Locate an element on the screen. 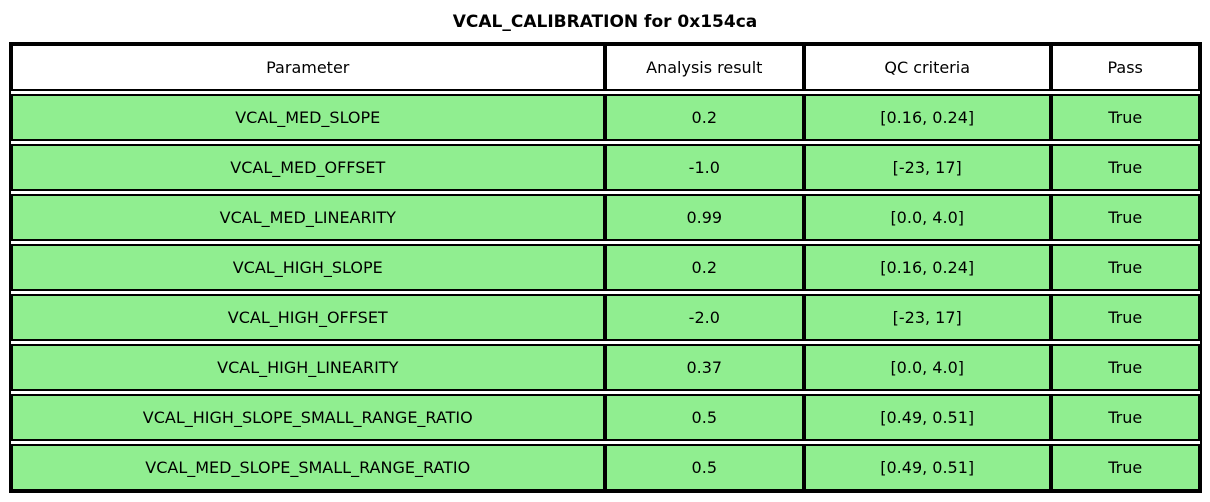 The width and height of the screenshot is (1210, 502). table-row: VCAL_HIGH_SLOPE 0.2 [0.16, 0.24] True is located at coordinates (605, 267).